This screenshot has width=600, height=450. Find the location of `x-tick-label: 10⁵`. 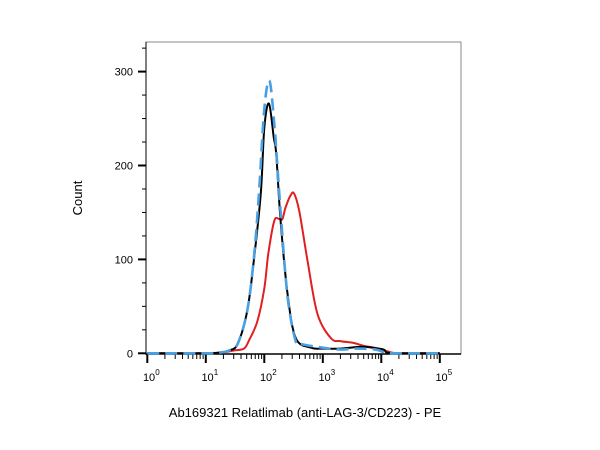

x-tick-label: 10⁵ is located at coordinates (443, 376).